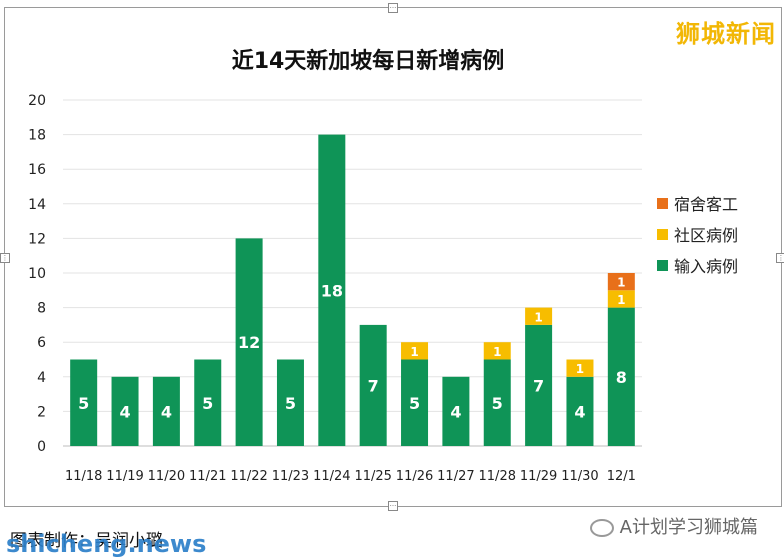 This screenshot has height=560, width=784. What do you see at coordinates (538, 476) in the screenshot?
I see `x-tick-label: 11/29` at bounding box center [538, 476].